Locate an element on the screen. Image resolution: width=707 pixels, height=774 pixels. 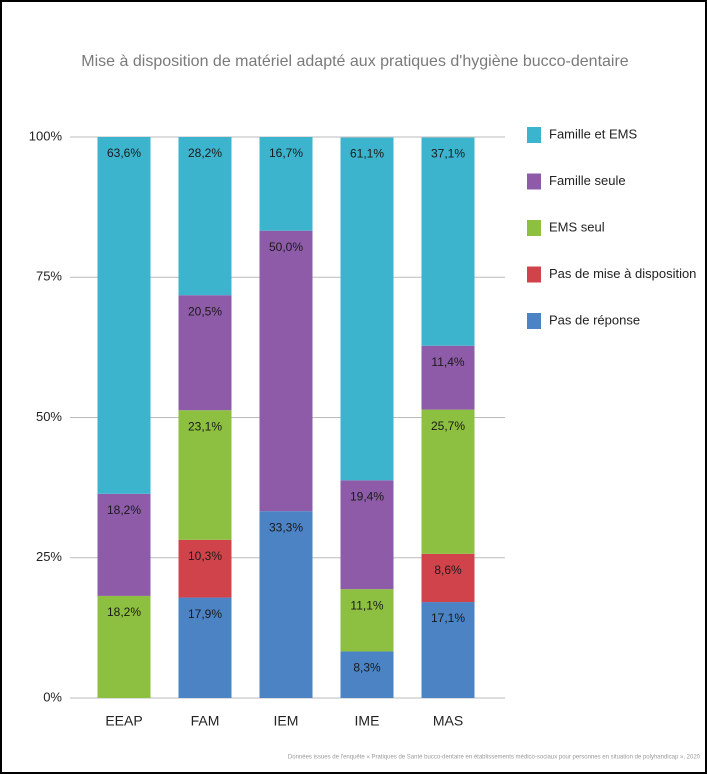
value-label: 23,1% is located at coordinates (205, 426).